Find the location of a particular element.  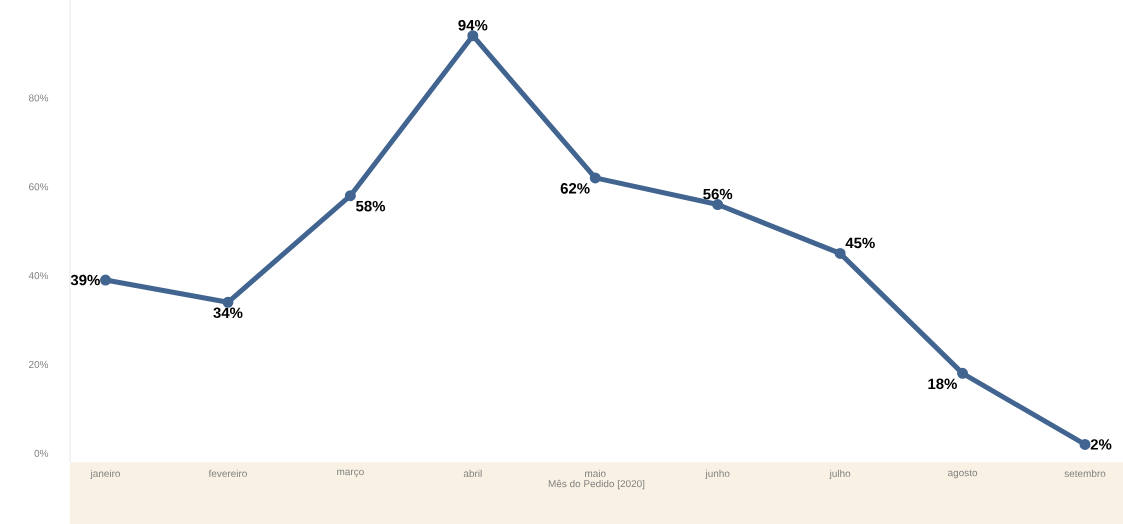

y-tick-label: 0% is located at coordinates (41, 453).